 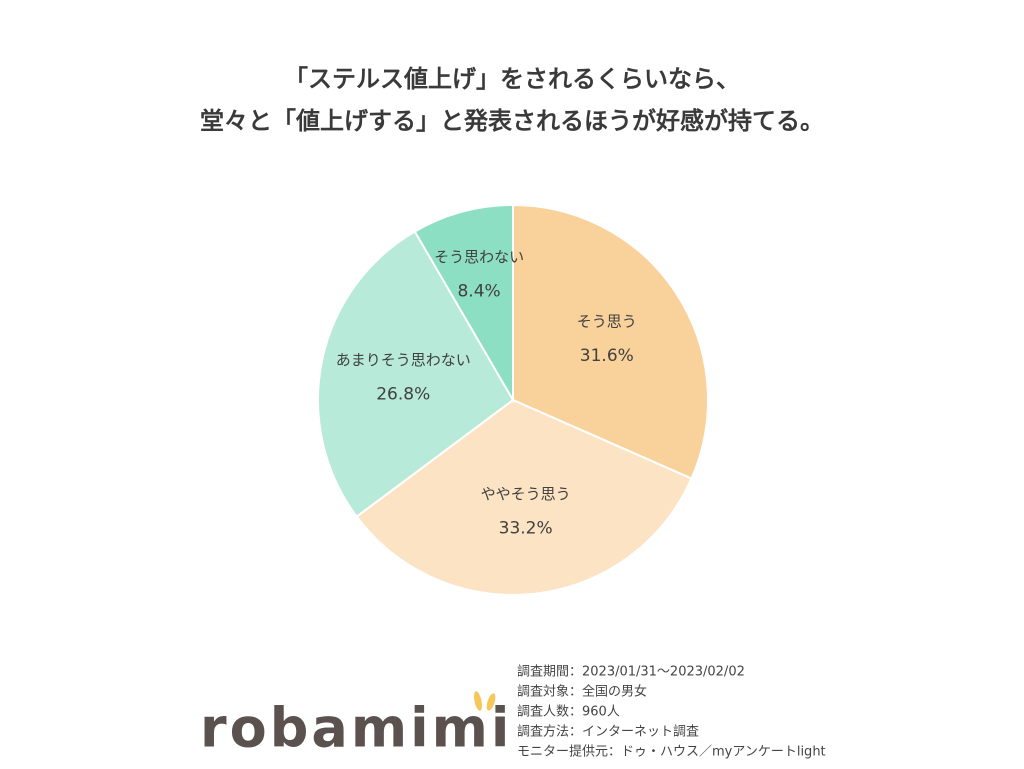 I want to click on note: 調査期間：2023/01/31～2023/02/02, so click(x=631, y=672).